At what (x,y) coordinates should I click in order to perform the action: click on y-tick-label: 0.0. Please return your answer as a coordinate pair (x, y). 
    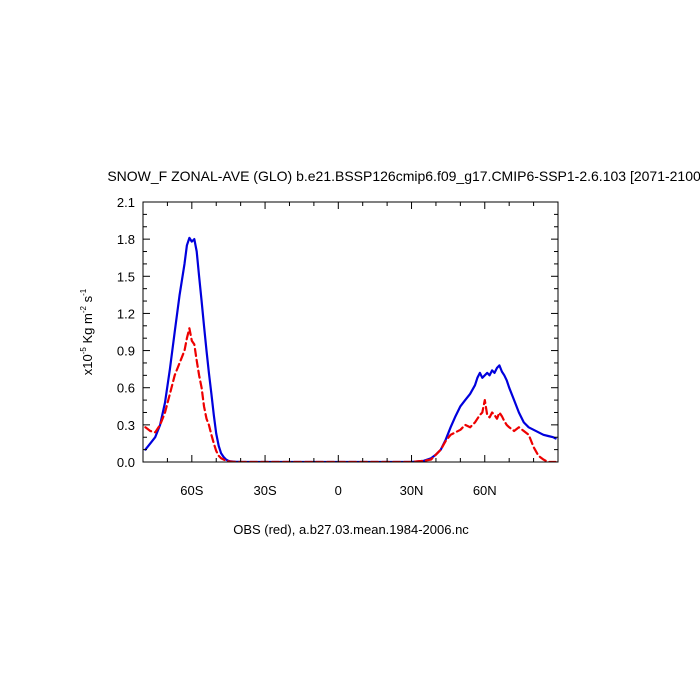
    Looking at the image, I should click on (126, 462).